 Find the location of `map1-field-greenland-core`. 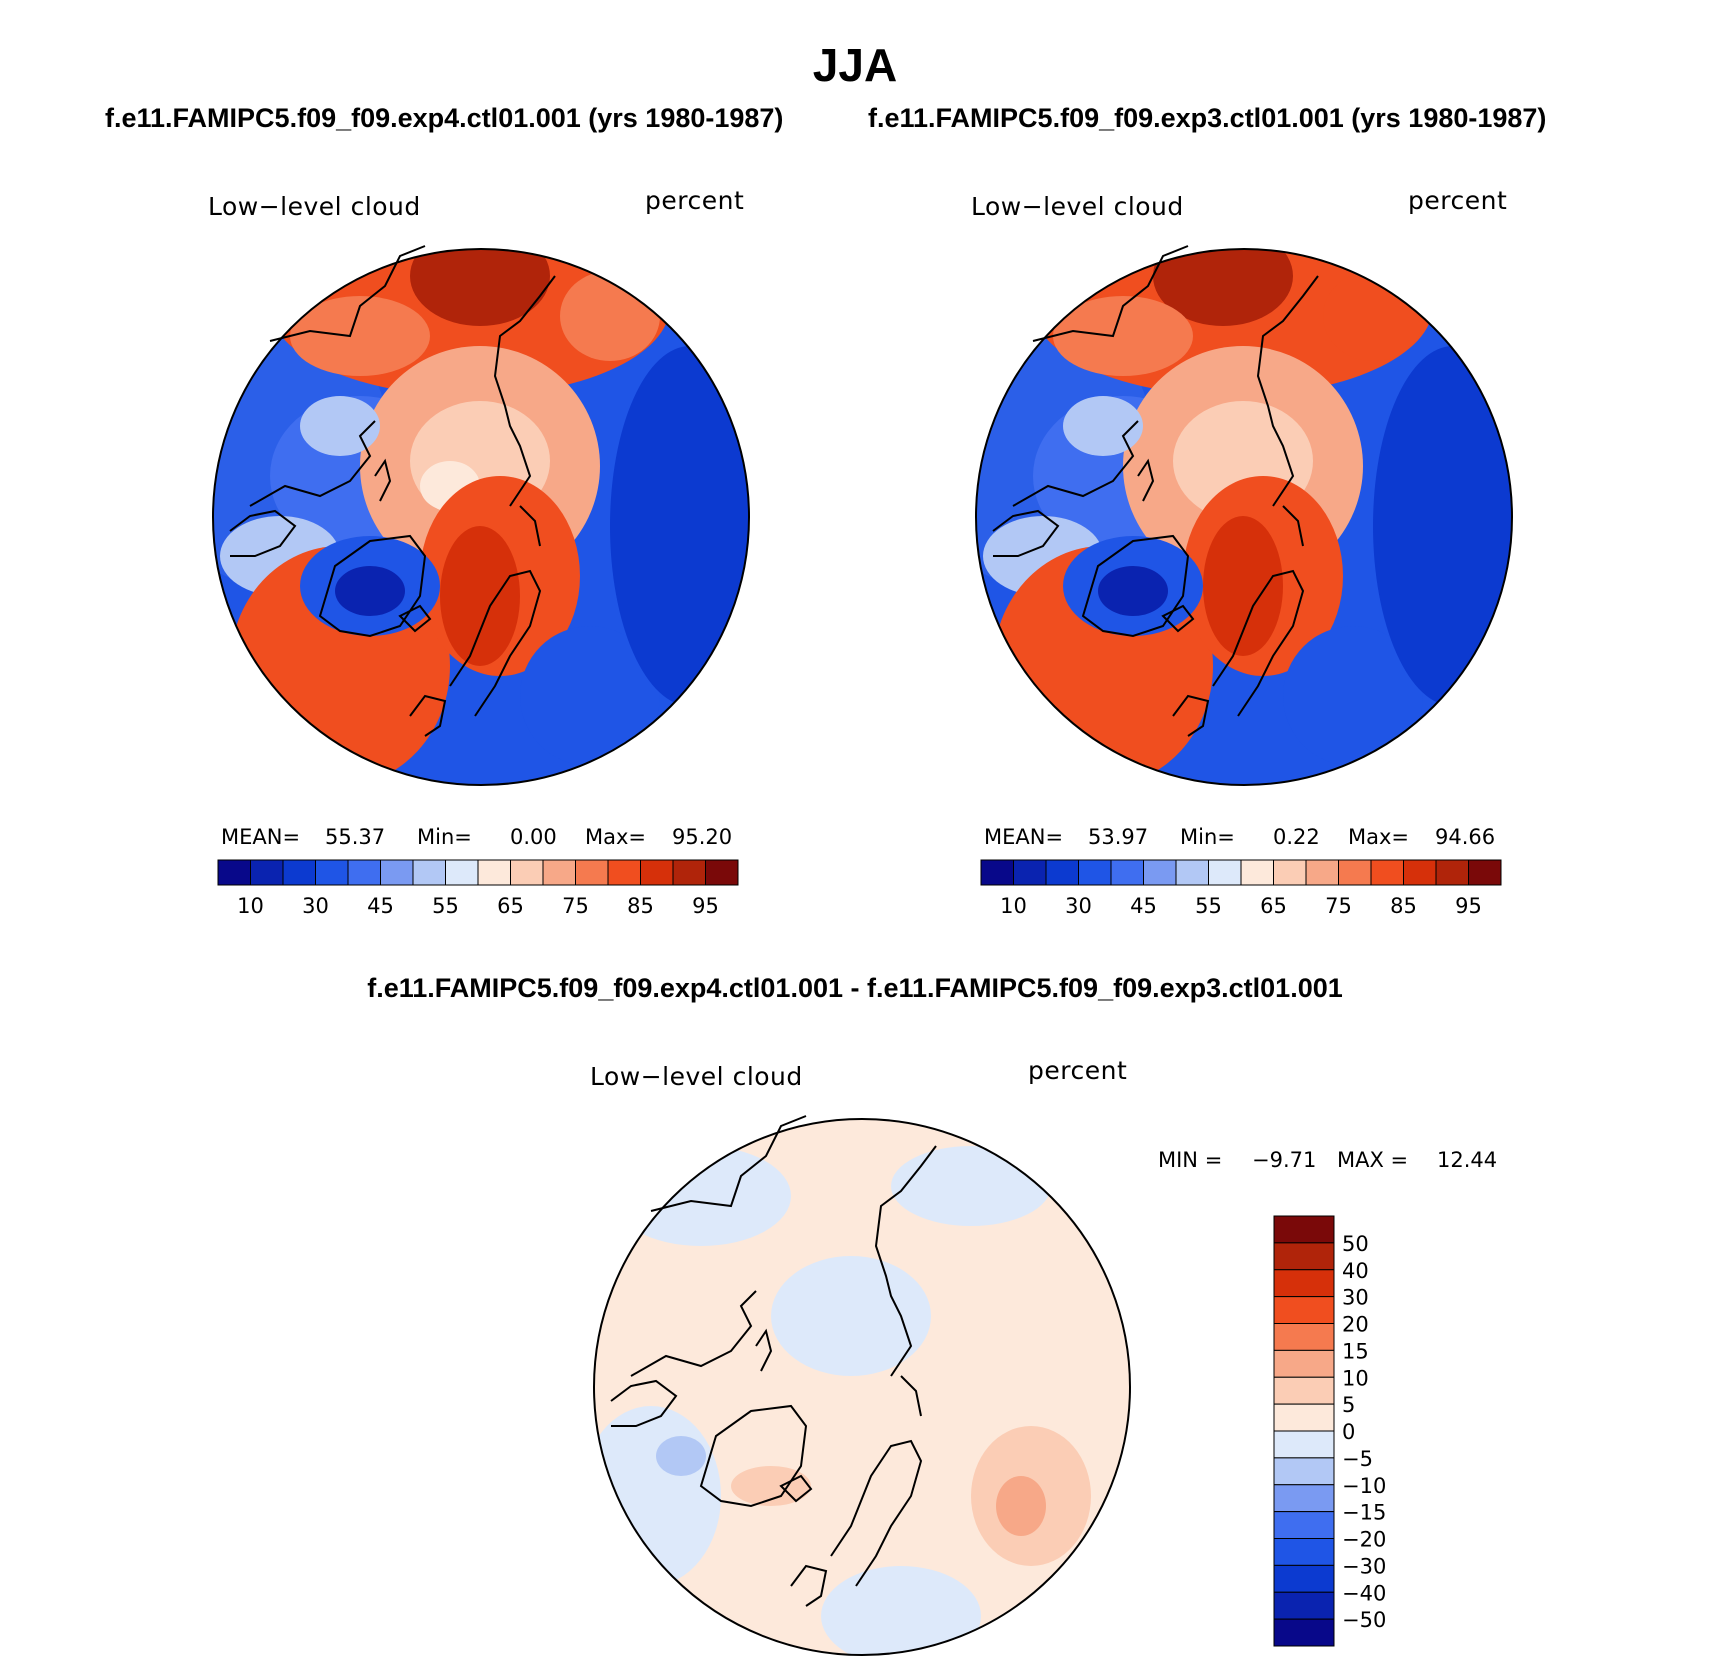

map1-field-greenland-core is located at coordinates (370, 591).